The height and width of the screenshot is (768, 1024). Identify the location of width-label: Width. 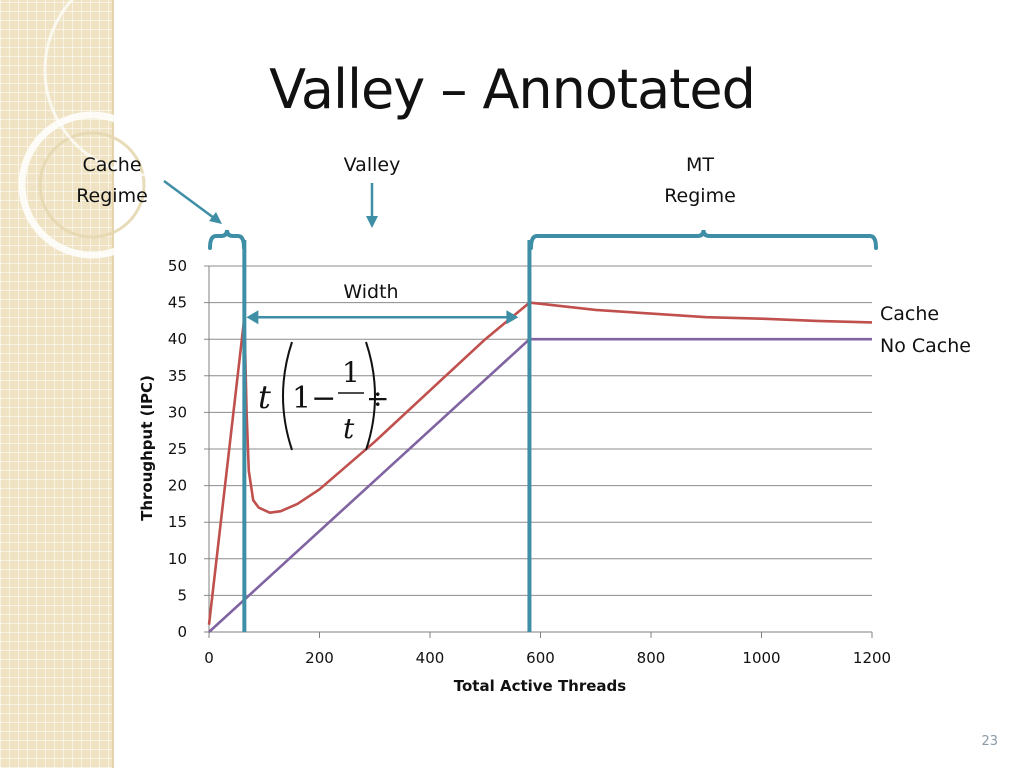
(370, 292).